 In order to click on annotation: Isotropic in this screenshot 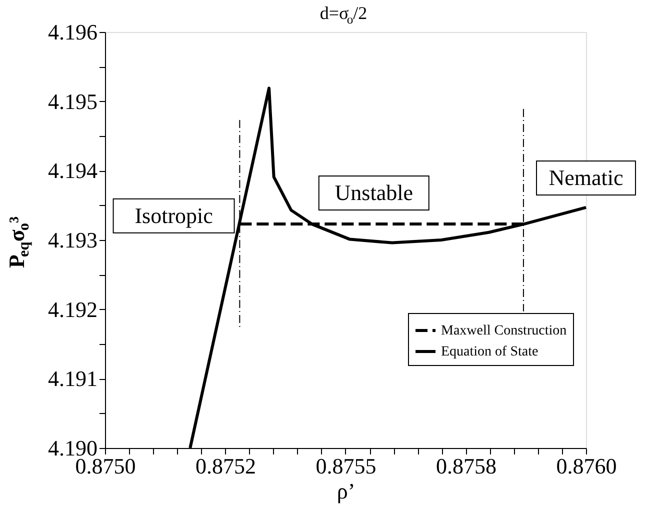, I will do `click(174, 215)`.